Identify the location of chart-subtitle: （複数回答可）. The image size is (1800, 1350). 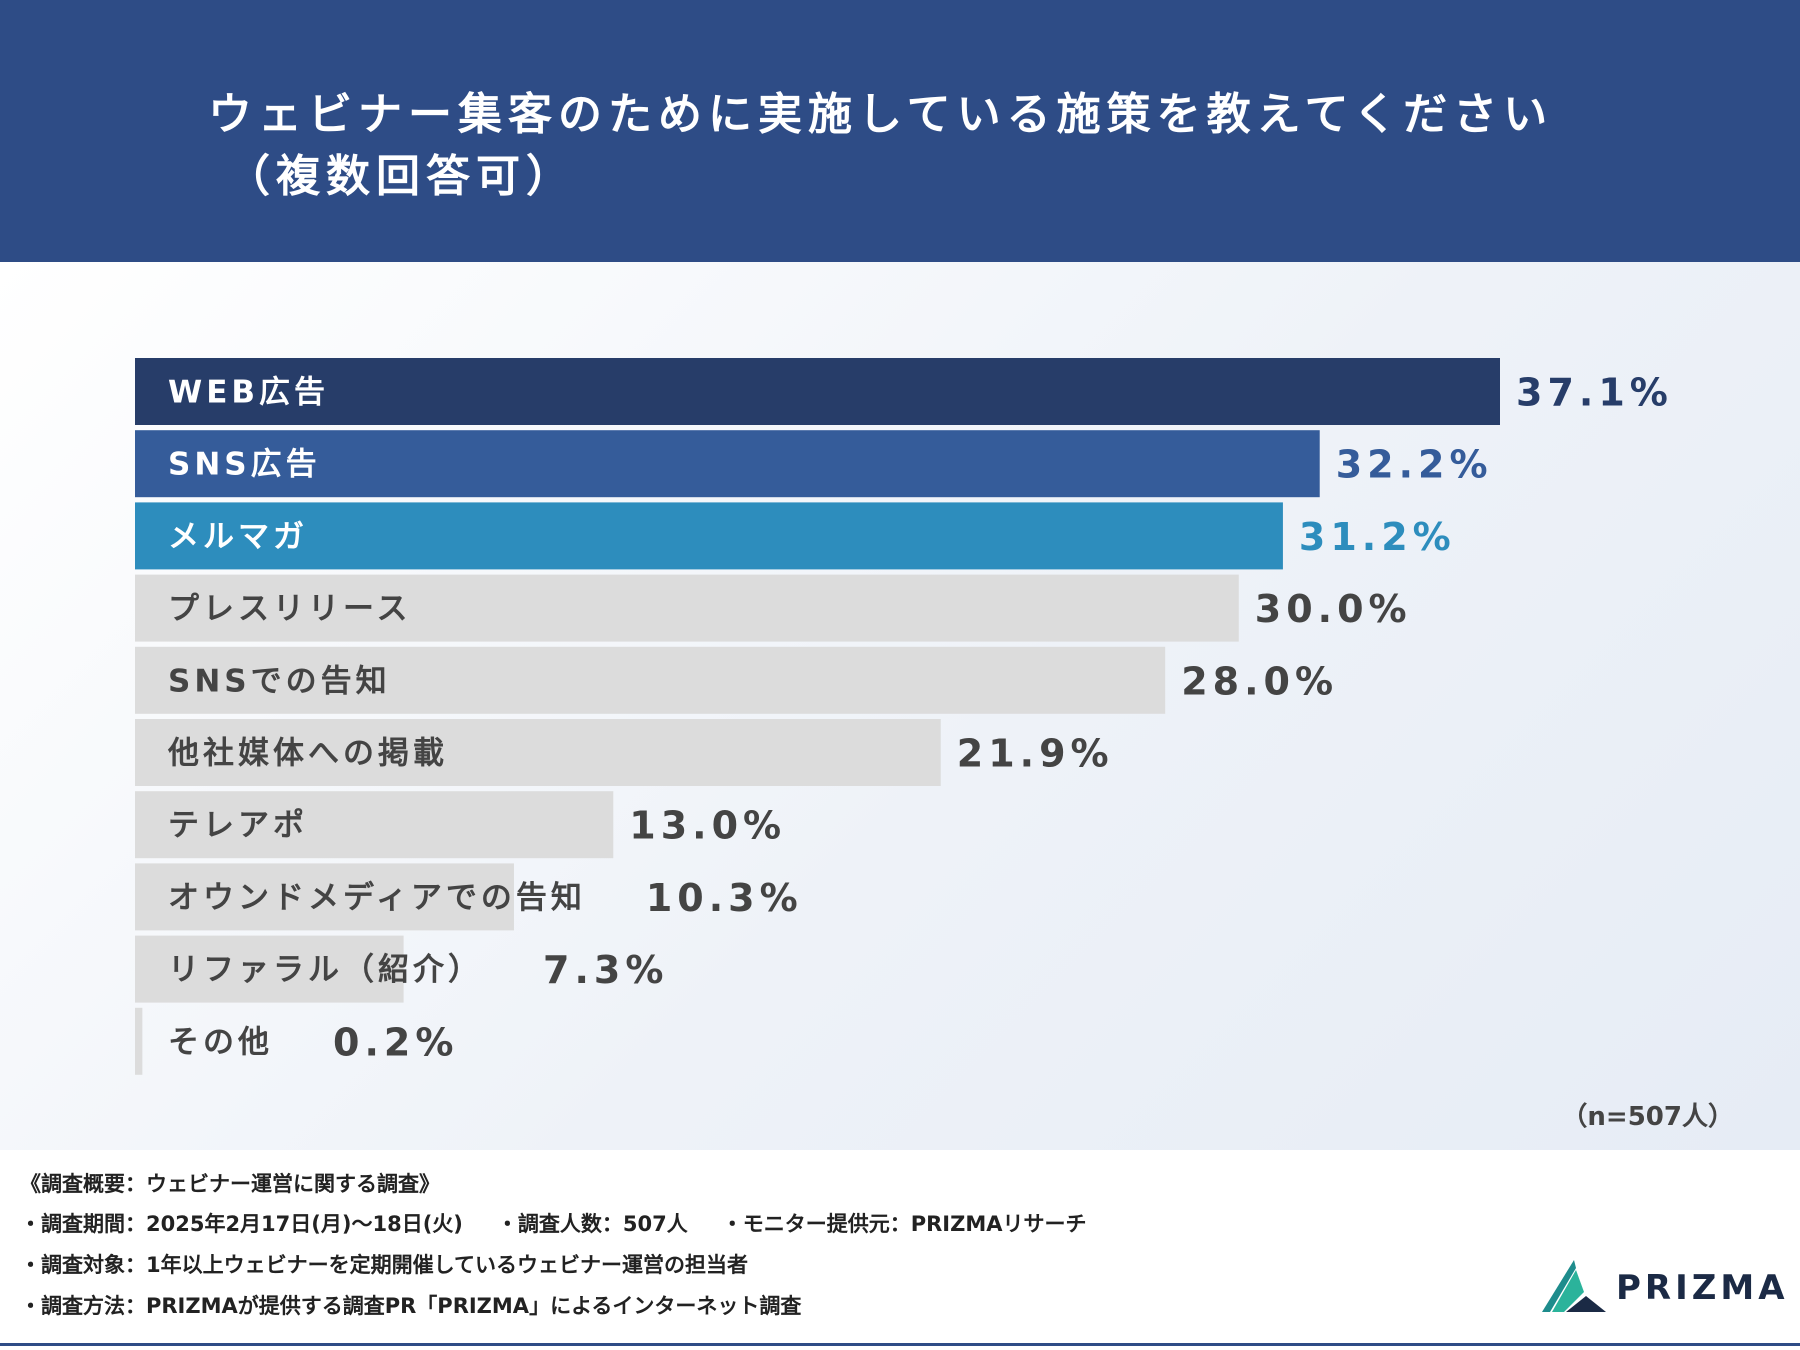
(401, 176).